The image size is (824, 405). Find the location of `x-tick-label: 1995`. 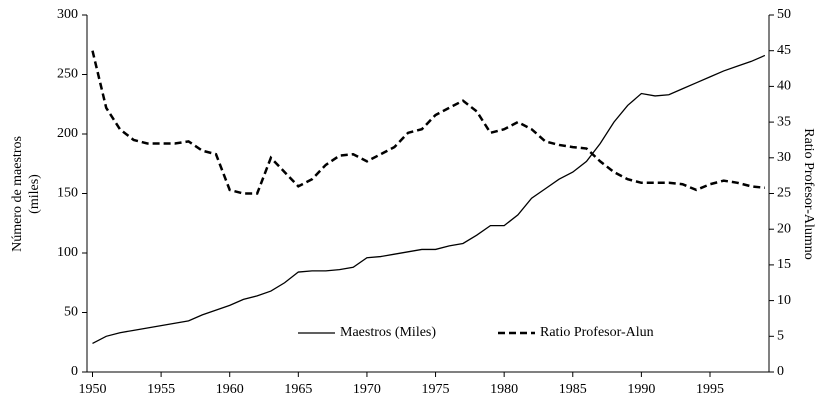

x-tick-label: 1995 is located at coordinates (710, 389).